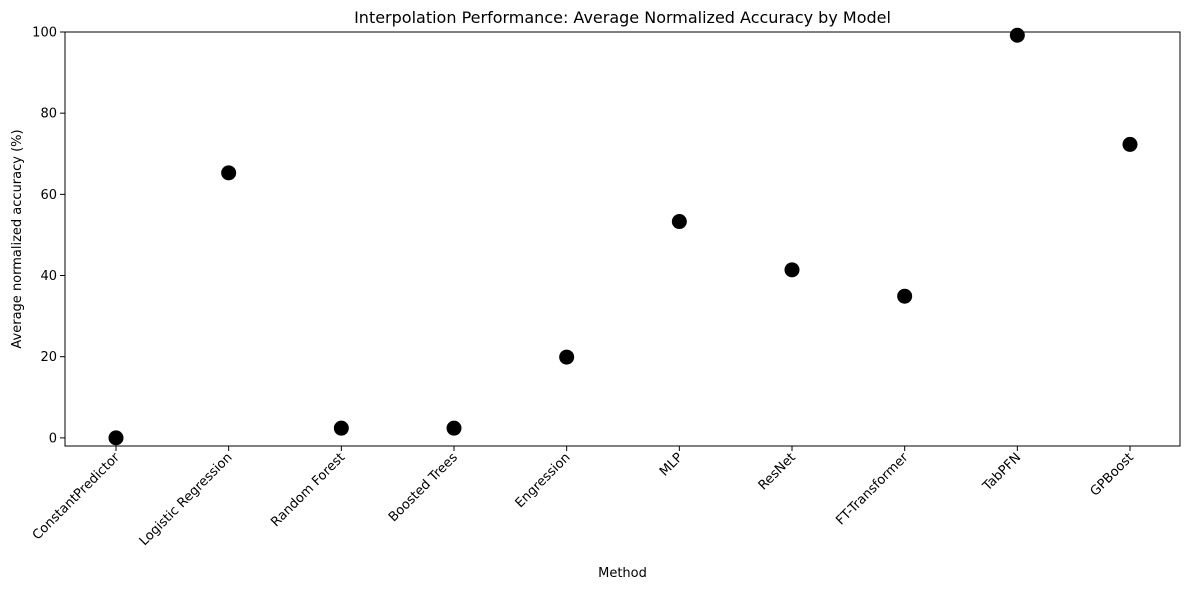  Describe the element at coordinates (308, 490) in the screenshot. I see `x-tick-label: Random Forest` at that location.